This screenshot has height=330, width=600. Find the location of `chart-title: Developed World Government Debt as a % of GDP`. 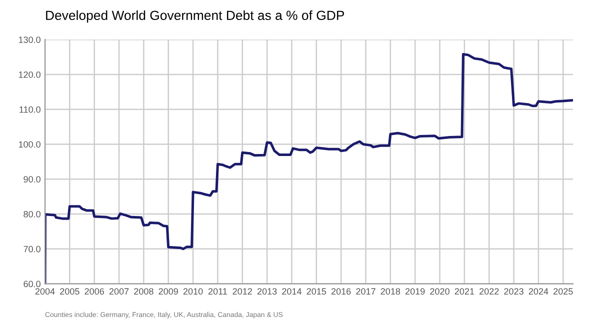

chart-title: Developed World Government Debt as a % of GDP is located at coordinates (195, 16).